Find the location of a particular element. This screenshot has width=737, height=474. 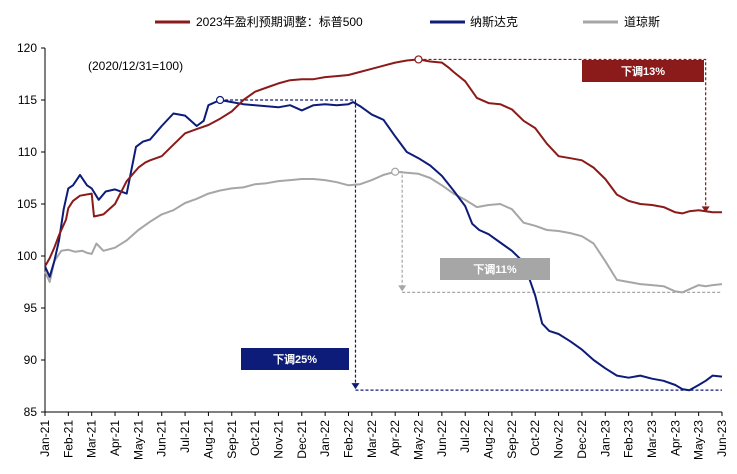

peak-markers is located at coordinates (319, 115).